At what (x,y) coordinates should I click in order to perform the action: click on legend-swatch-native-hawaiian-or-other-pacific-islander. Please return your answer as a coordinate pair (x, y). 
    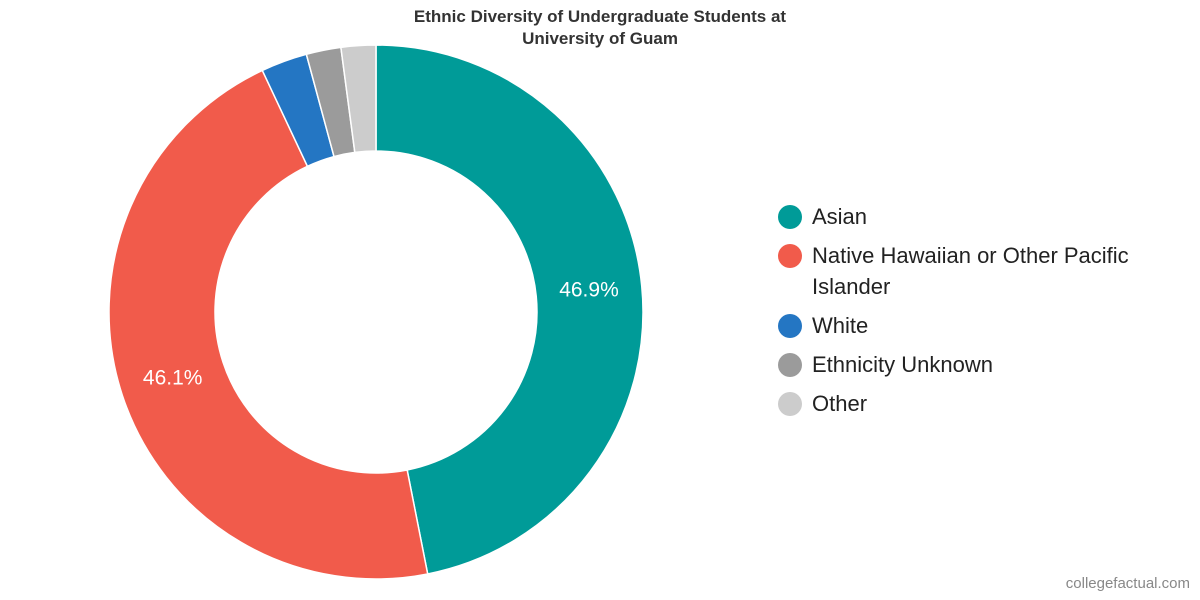
    Looking at the image, I should click on (790, 256).